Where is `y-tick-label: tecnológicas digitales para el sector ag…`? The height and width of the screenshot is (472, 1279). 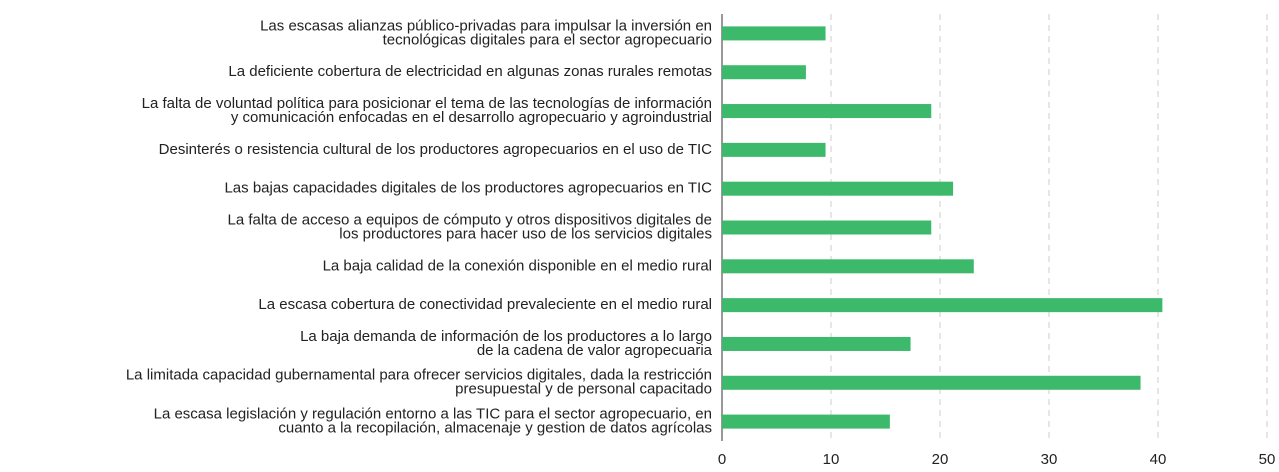 y-tick-label: tecnológicas digitales para el sector ag… is located at coordinates (547, 39).